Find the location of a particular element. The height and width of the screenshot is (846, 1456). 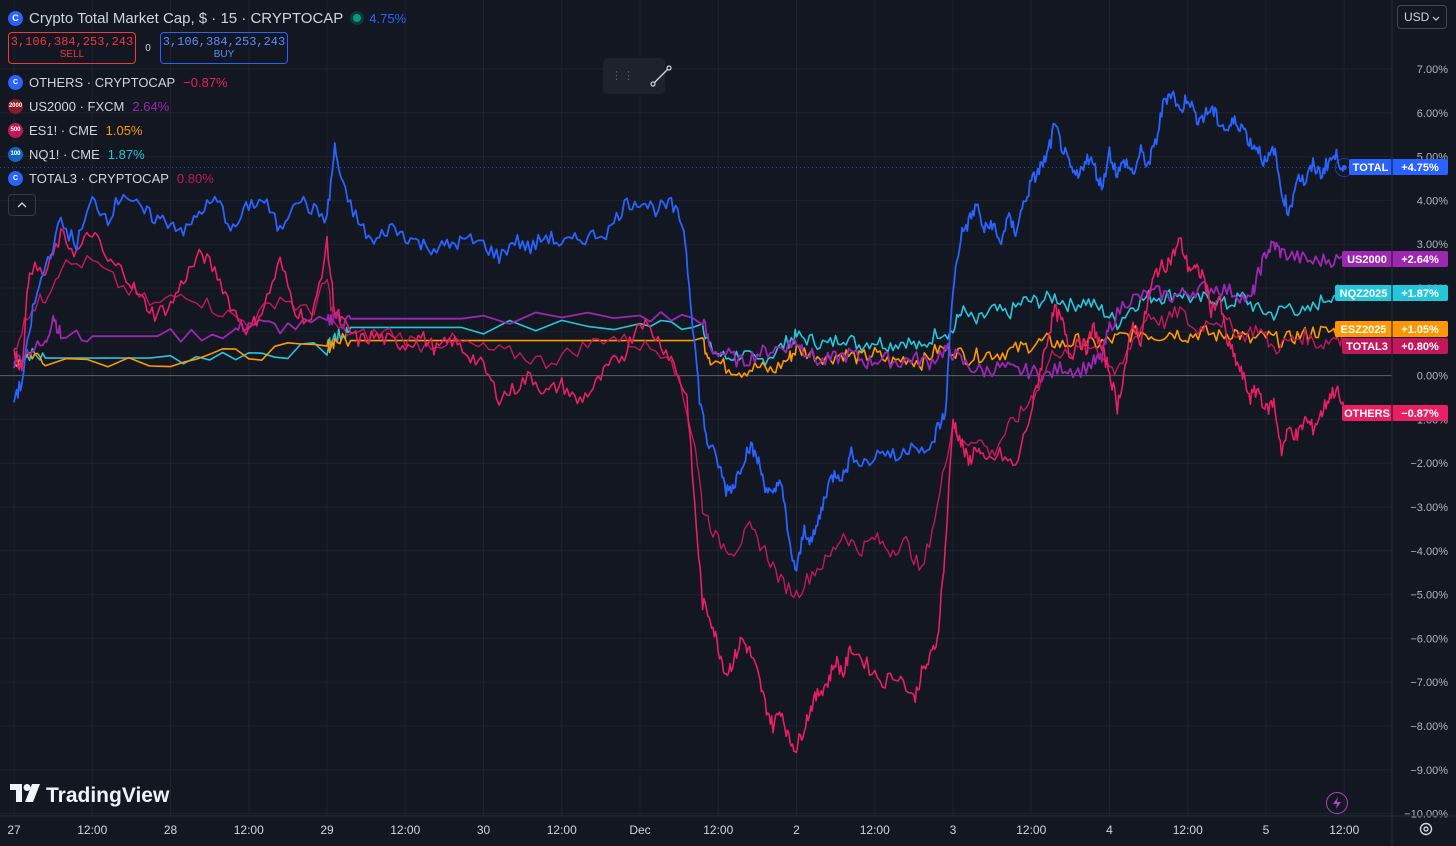

settings-gear-icon is located at coordinates (1426, 829).